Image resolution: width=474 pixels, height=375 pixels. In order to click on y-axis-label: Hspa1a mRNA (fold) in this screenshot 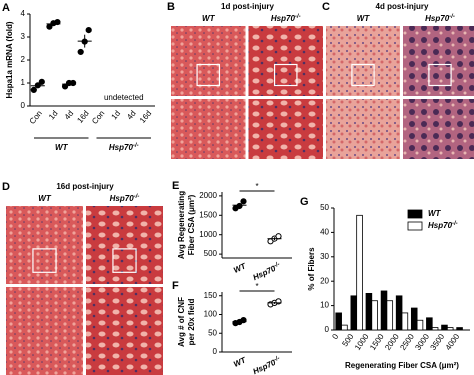, I will do `click(9, 59)`.